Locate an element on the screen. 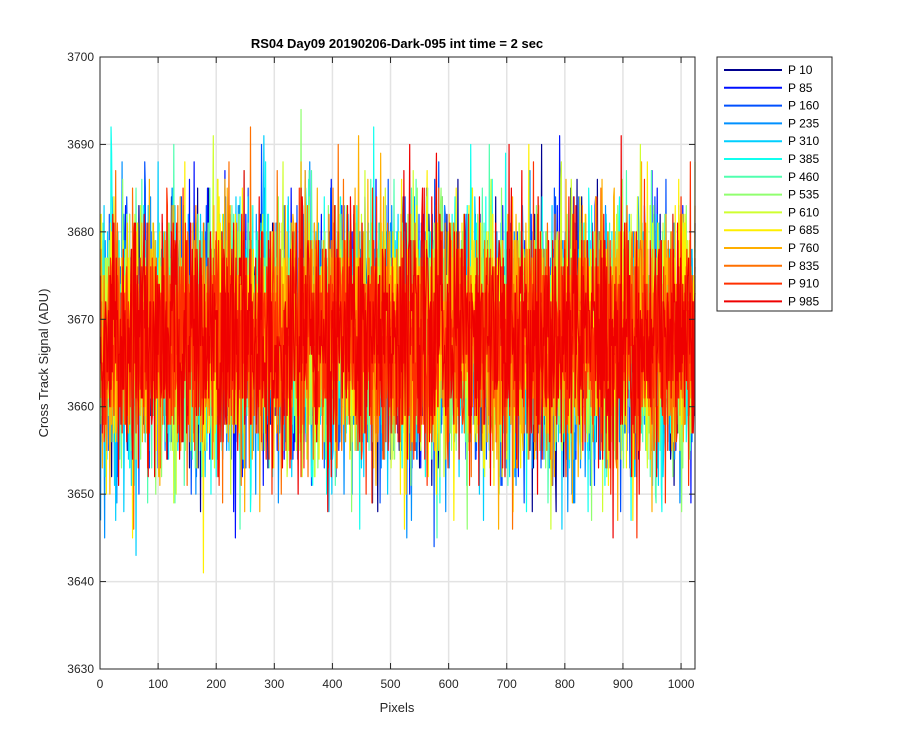 This screenshot has height=750, width=900. x-tick-label: 200 is located at coordinates (216, 684).